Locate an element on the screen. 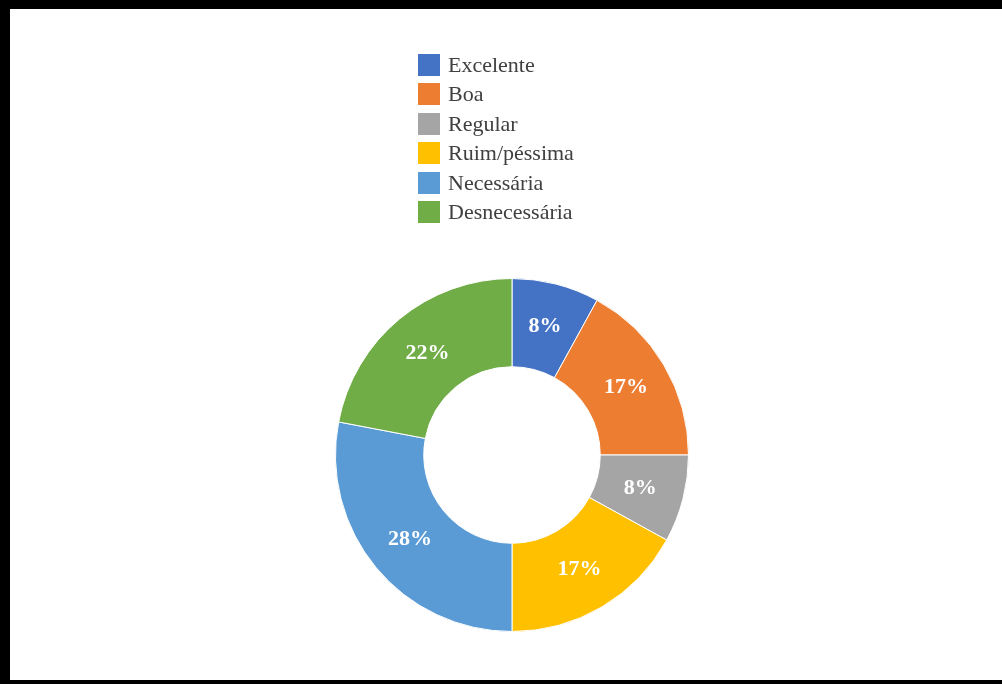 This screenshot has width=1002, height=684. legend-label: Ruim/péssima is located at coordinates (511, 153).